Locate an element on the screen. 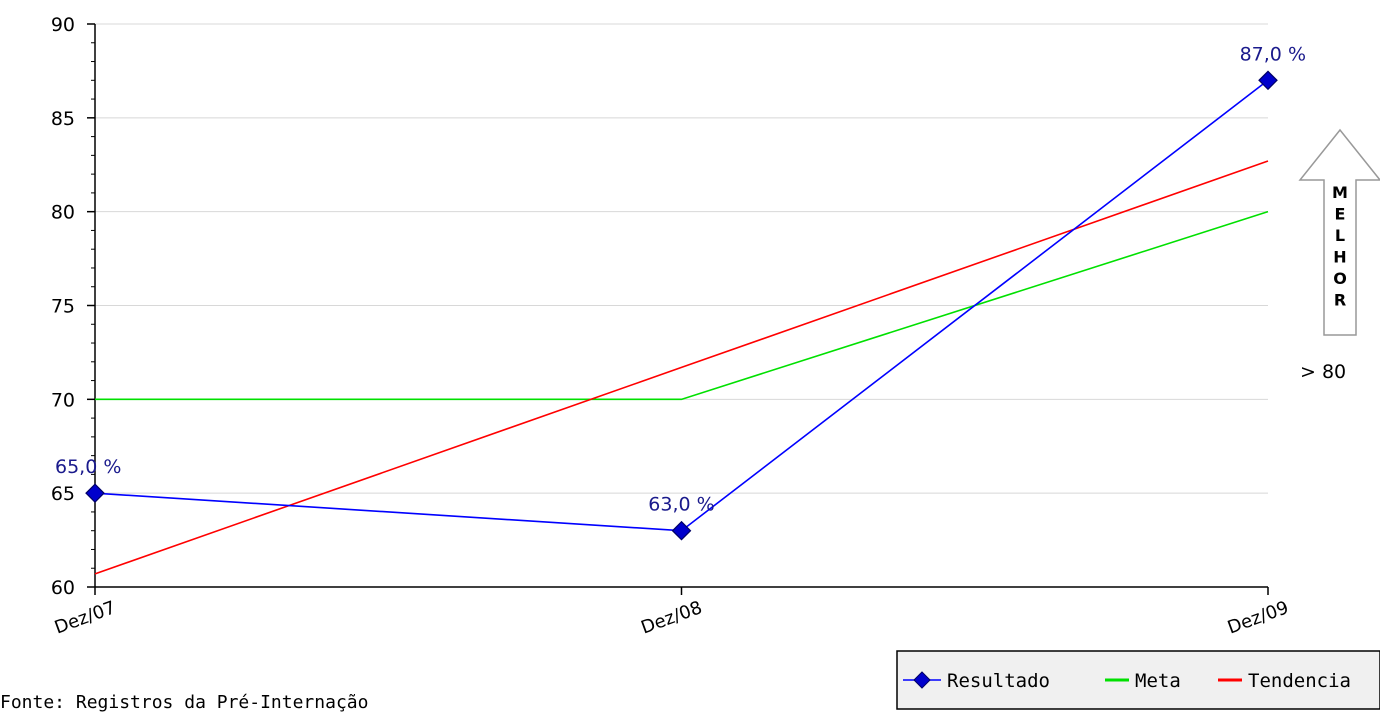 Image resolution: width=1380 pixels, height=713 pixels. y-tick-labels: 60 65 70 75 80 85 90 is located at coordinates (63, 306).